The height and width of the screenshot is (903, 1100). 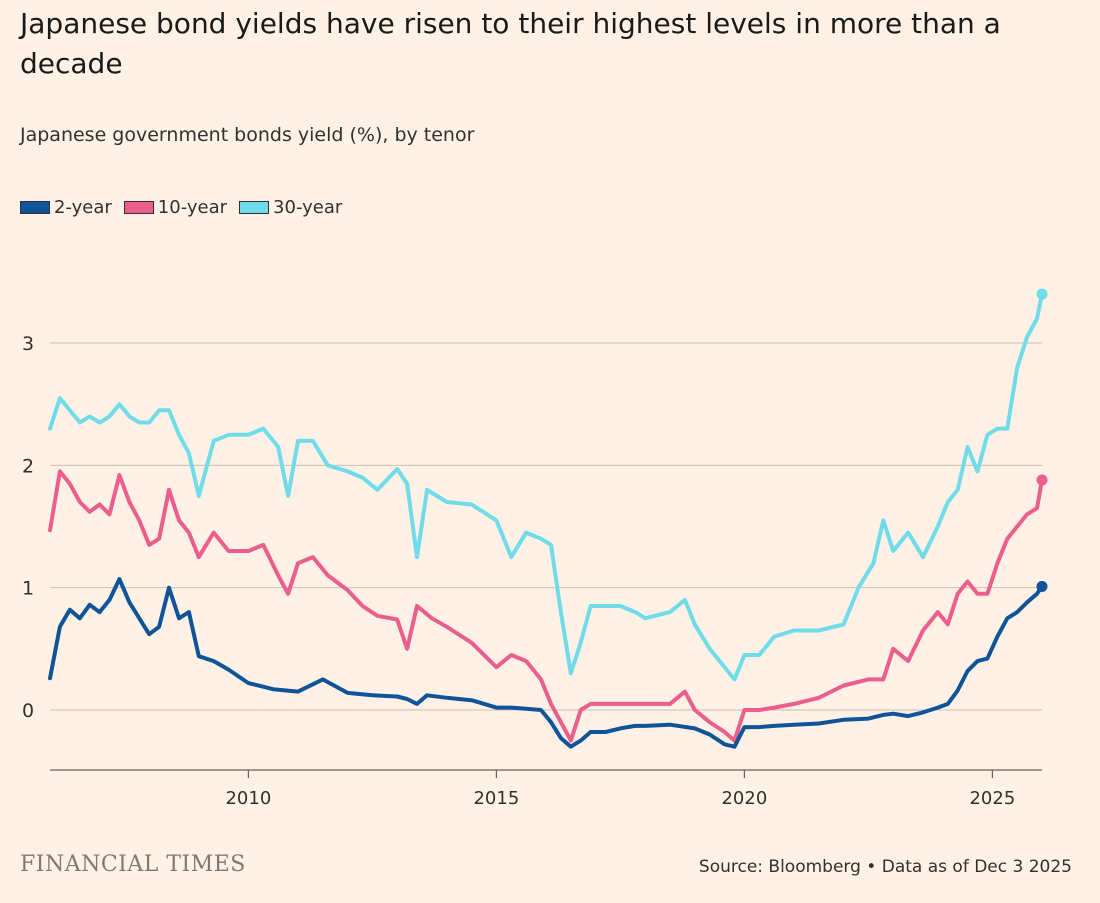 What do you see at coordinates (1042, 586) in the screenshot?
I see `series-endpoint-2-year` at bounding box center [1042, 586].